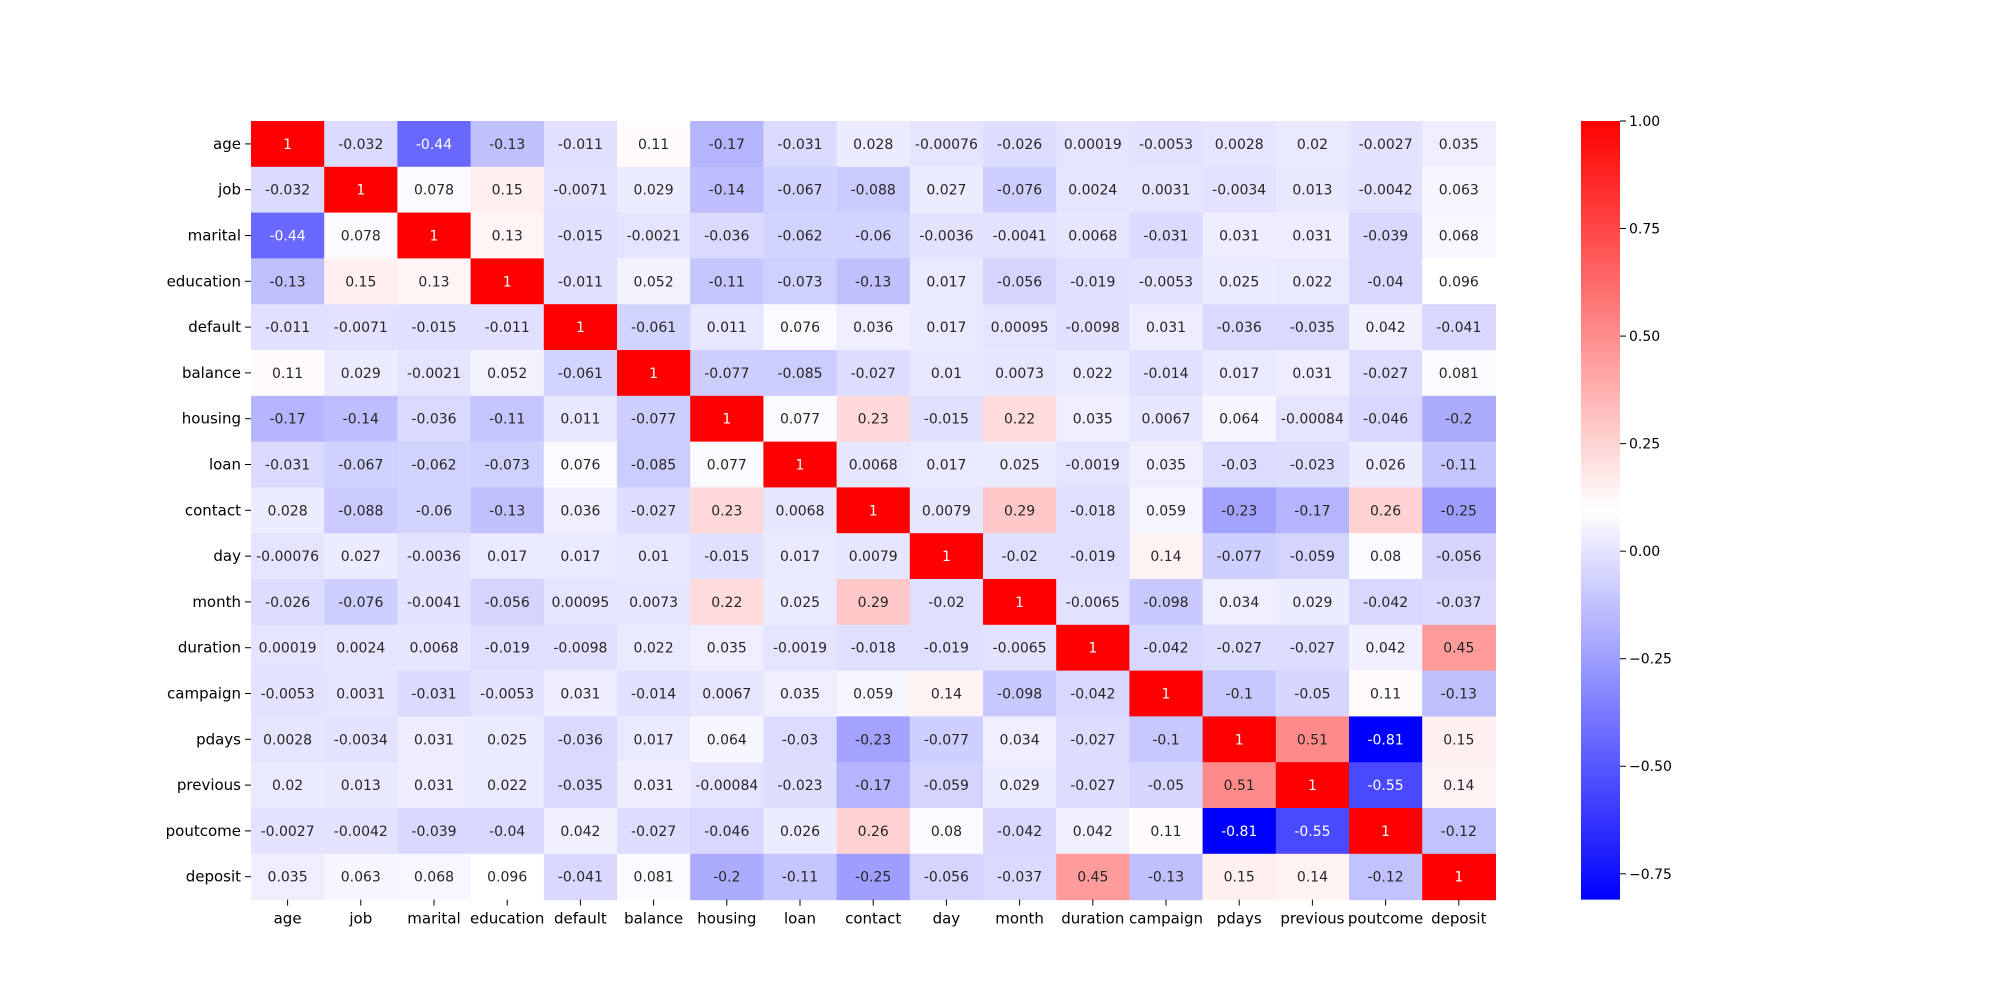 The width and height of the screenshot is (2000, 1000). Describe the element at coordinates (1312, 145) in the screenshot. I see `cell-value-label: 0.02` at that location.